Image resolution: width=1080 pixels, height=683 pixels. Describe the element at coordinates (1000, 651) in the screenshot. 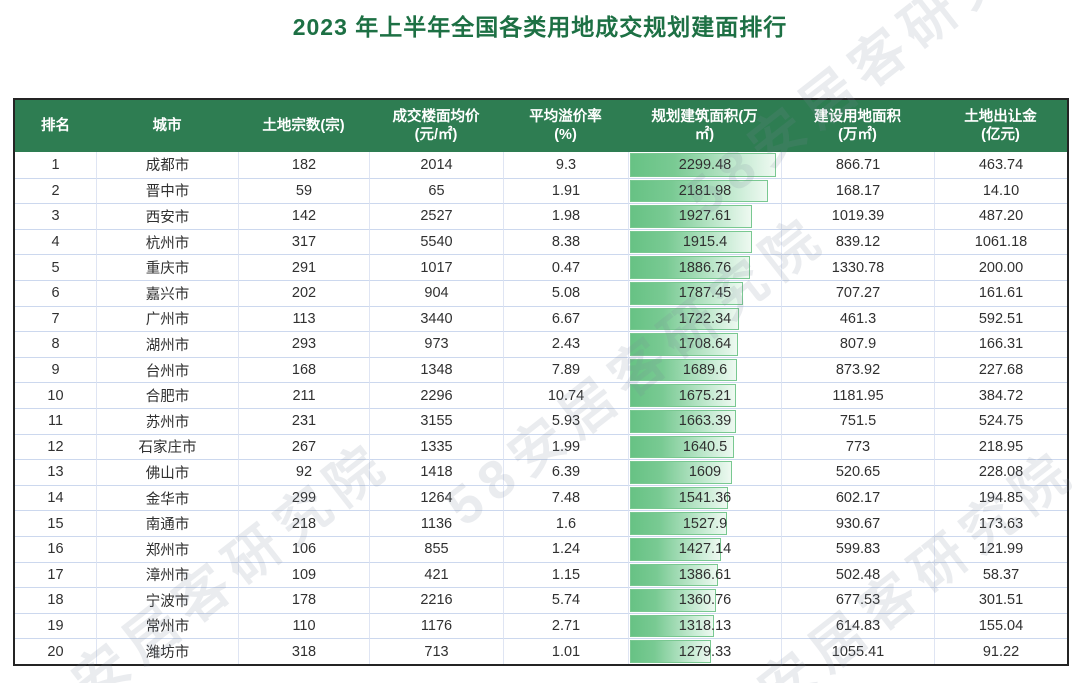

I see `cell-land-transfer-fee: 91.22` at that location.